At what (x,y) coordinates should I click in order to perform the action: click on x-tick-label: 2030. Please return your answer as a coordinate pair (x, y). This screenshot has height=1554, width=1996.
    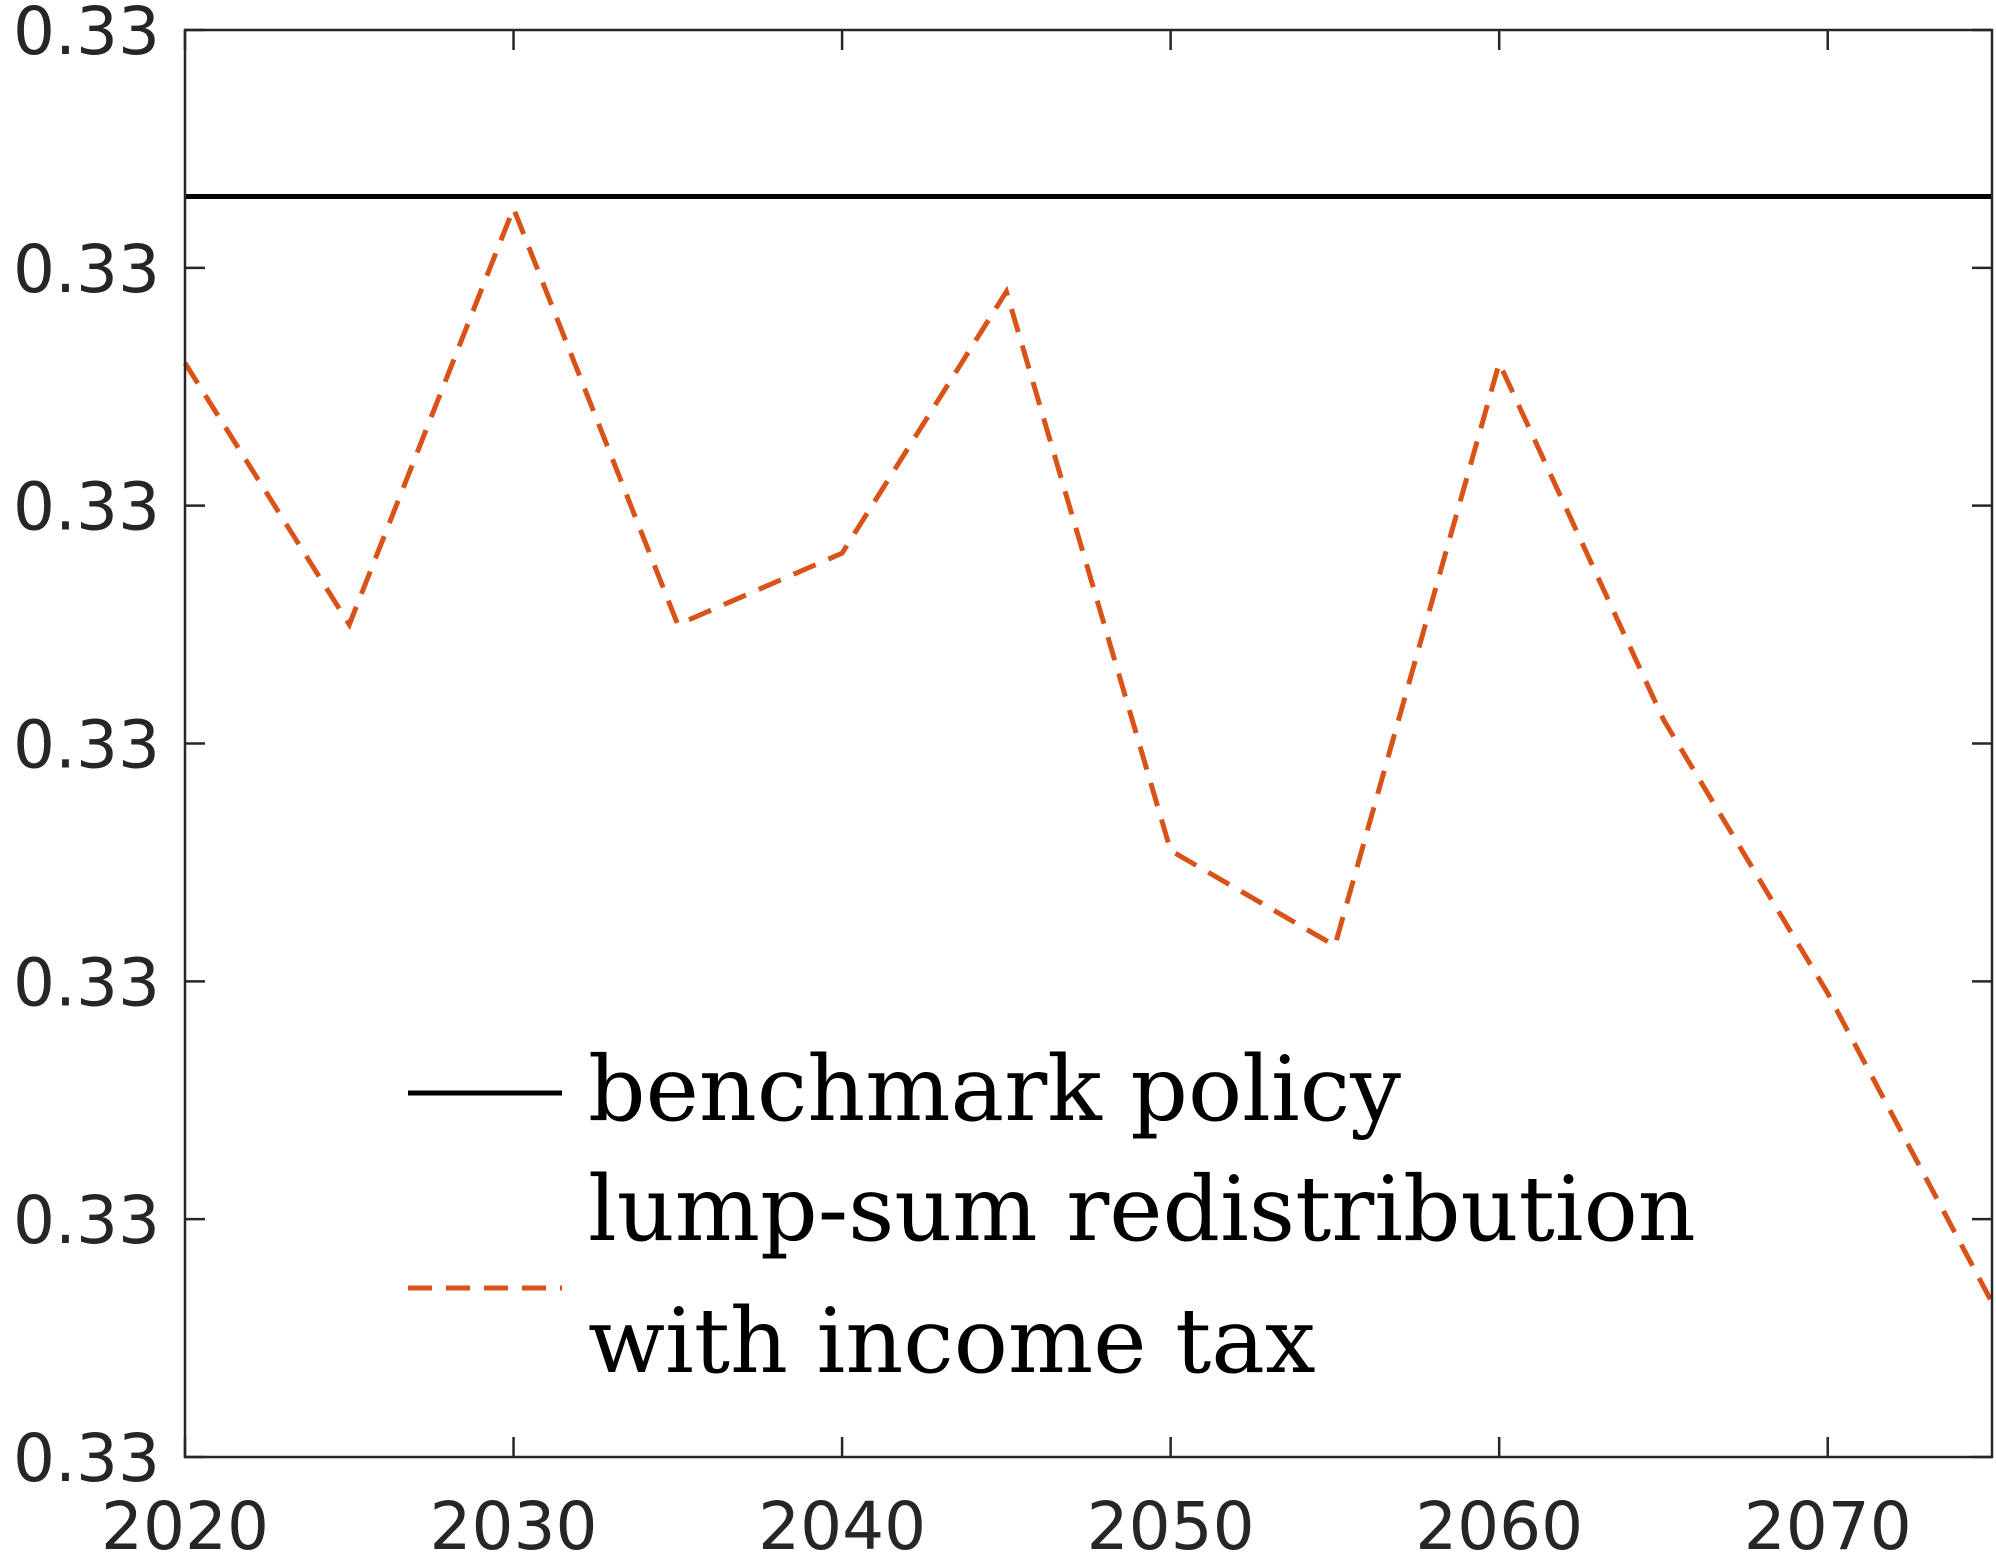
    Looking at the image, I should click on (514, 1521).